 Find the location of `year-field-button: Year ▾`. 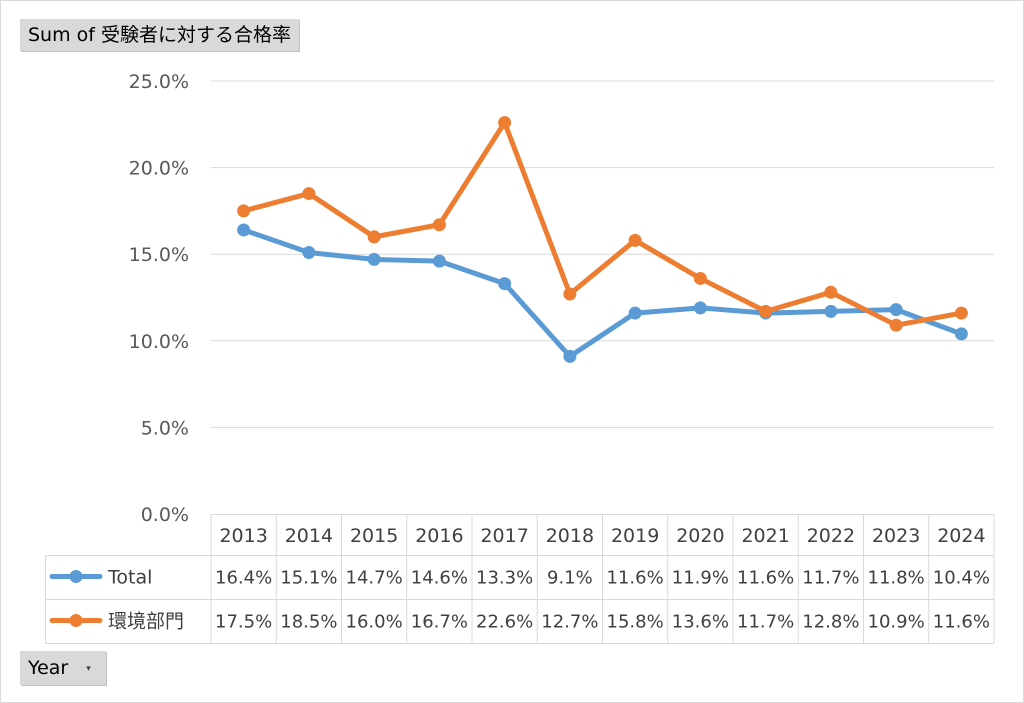

year-field-button: Year ▾ is located at coordinates (63, 668).